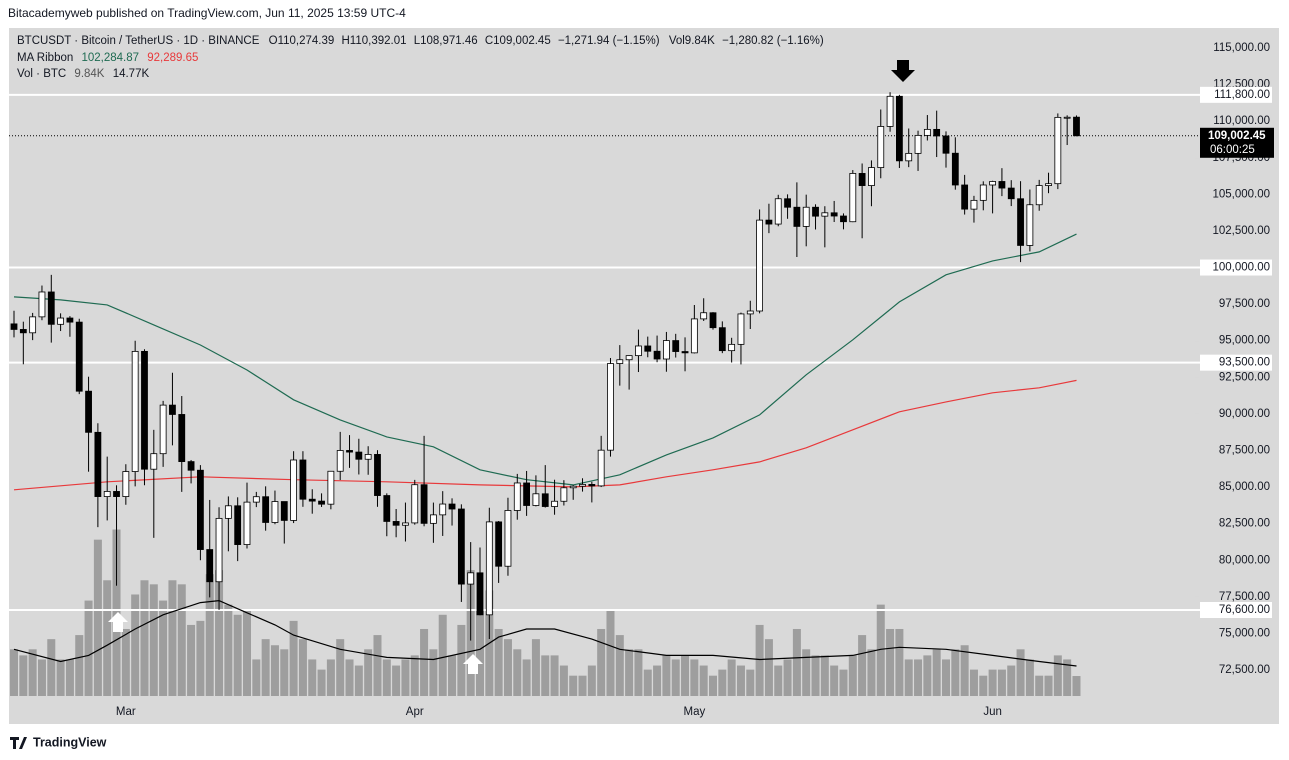 Image resolution: width=1289 pixels, height=760 pixels. What do you see at coordinates (1241, 231) in the screenshot?
I see `y-tick-label: 102,500.00` at bounding box center [1241, 231].